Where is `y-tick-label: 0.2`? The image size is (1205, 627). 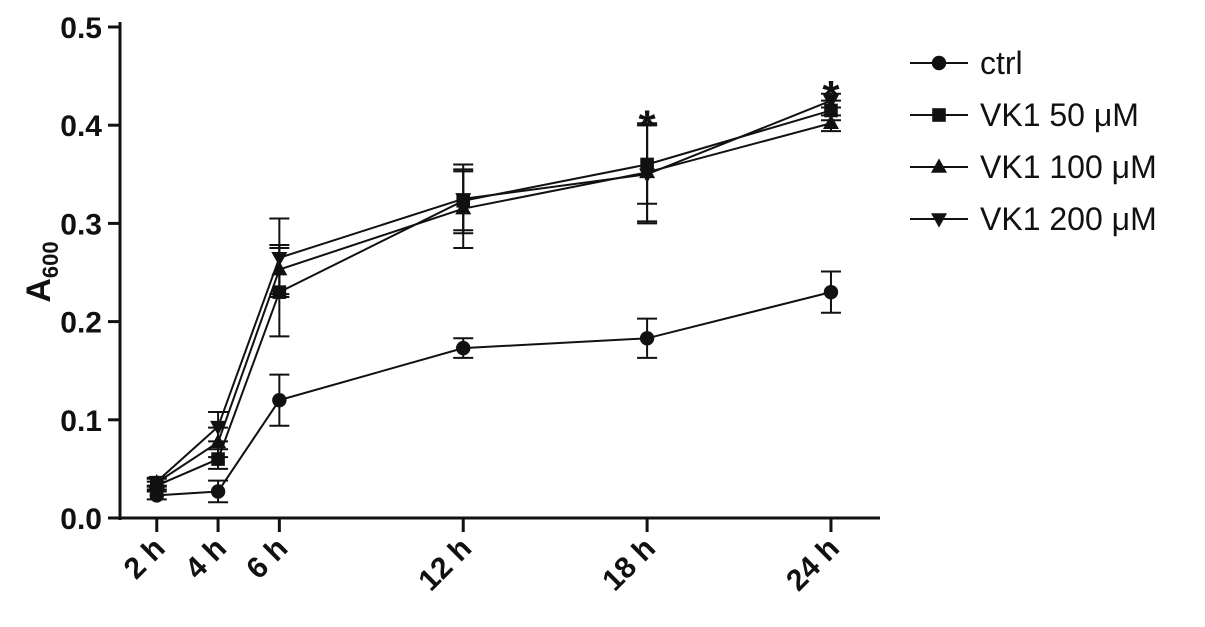 y-tick-label: 0.2 is located at coordinates (81, 323).